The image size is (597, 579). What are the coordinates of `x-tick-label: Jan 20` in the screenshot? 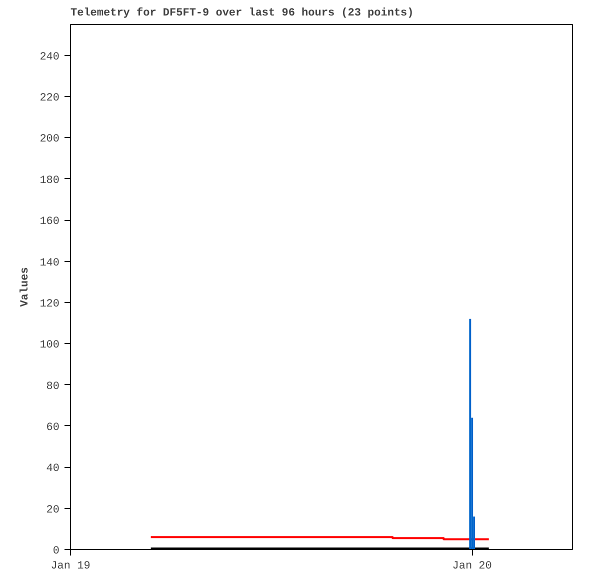 It's located at (472, 566).